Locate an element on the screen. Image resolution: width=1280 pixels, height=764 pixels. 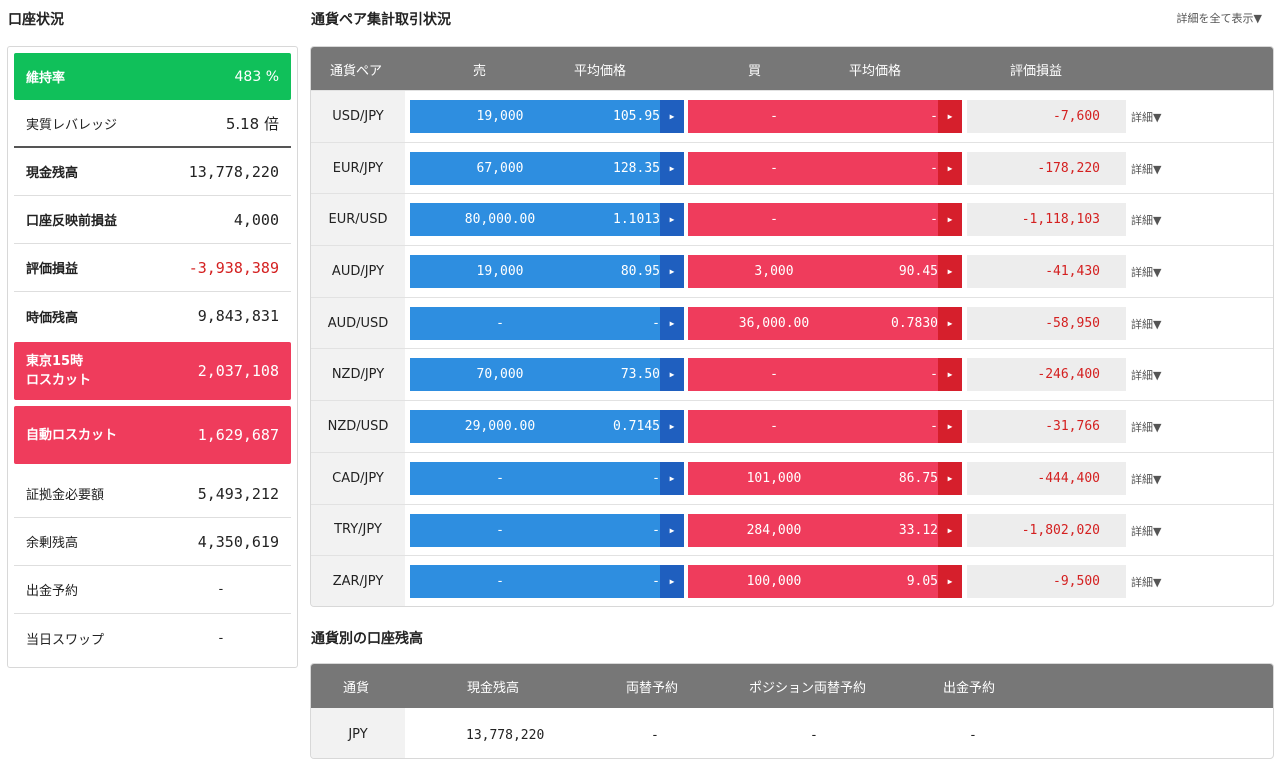
sell-average-price: 0.7145 is located at coordinates (636, 427).